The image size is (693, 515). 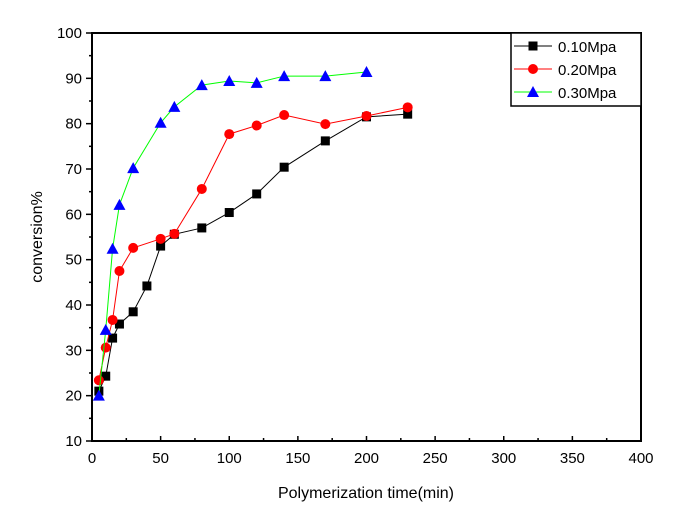 I want to click on y-tick-label: 20, so click(x=73, y=396).